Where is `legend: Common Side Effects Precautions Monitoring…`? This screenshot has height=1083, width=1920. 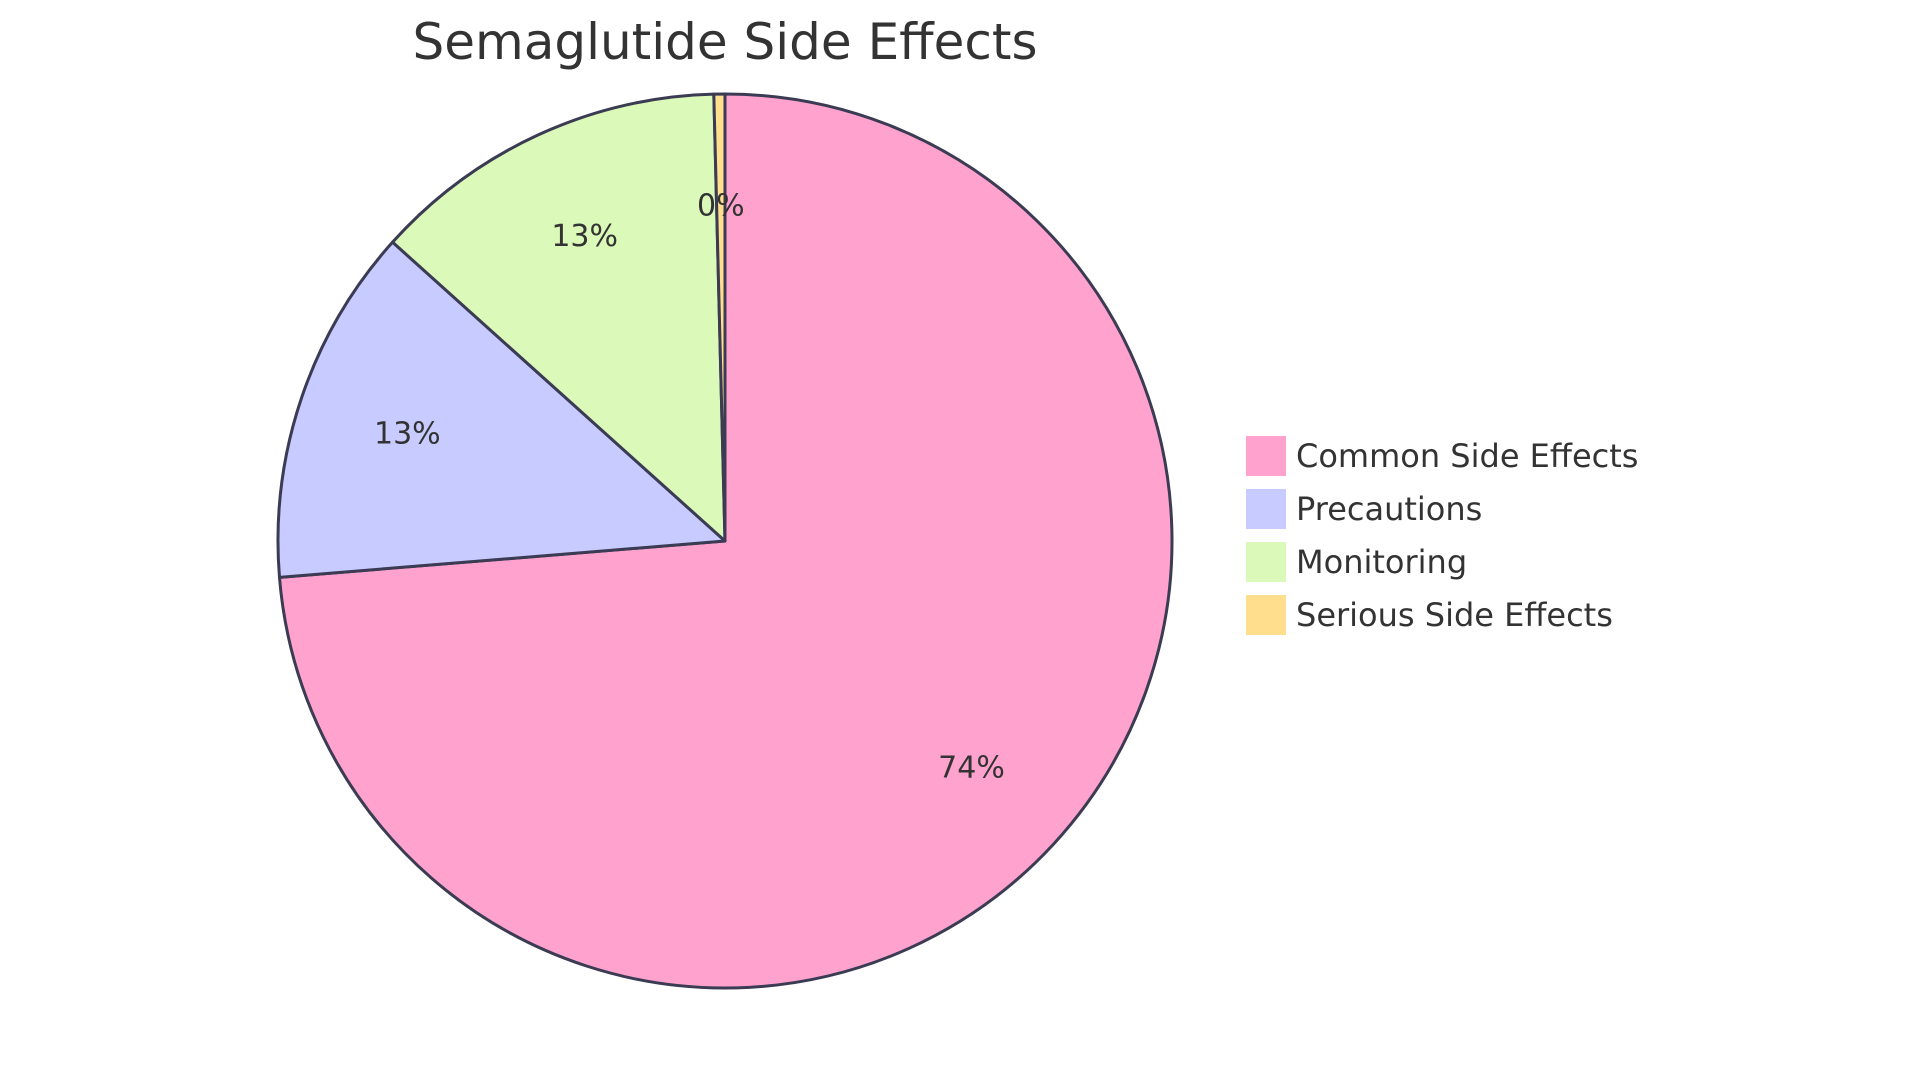
legend: Common Side Effects Precautions Monitoring… is located at coordinates (1441, 535).